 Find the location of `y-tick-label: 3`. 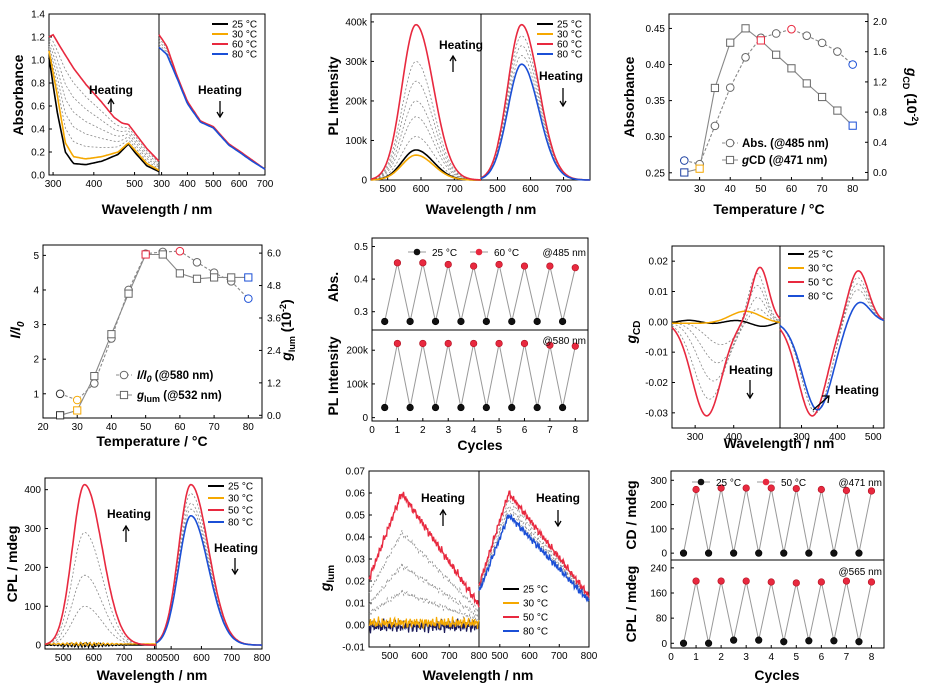

y-tick-label: 3 is located at coordinates (36, 325).